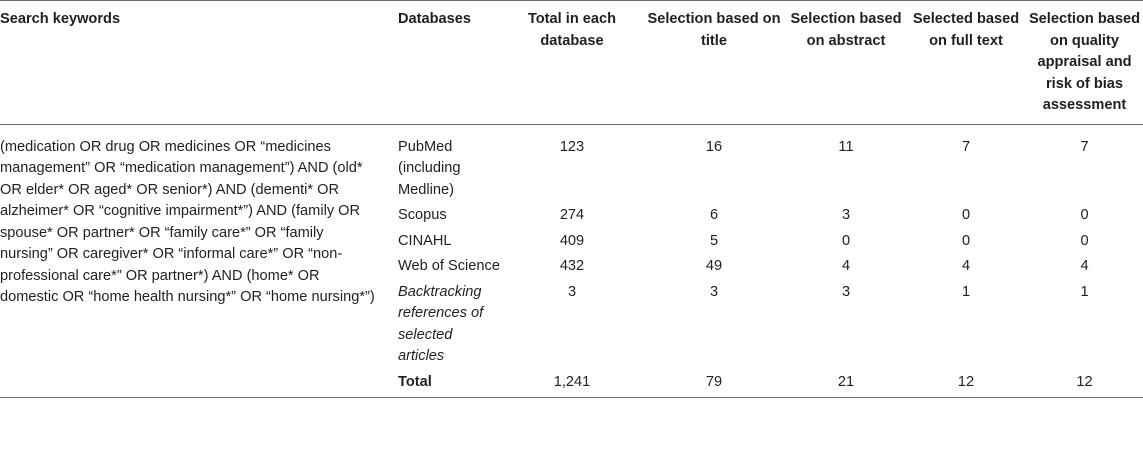 The image size is (1143, 457). I want to click on total-in-database: 409, so click(572, 240).